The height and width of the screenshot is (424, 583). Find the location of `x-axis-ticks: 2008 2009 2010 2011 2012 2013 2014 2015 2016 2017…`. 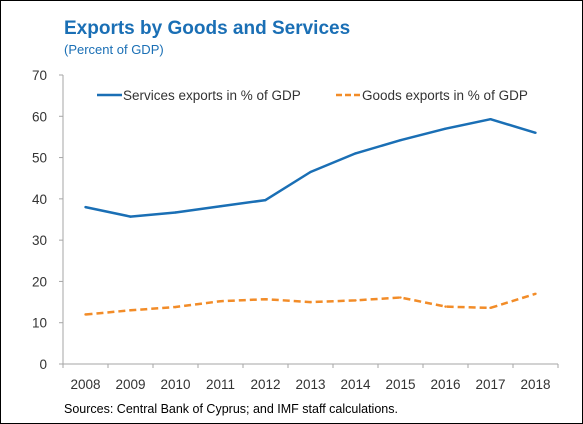

x-axis-ticks: 2008 2009 2010 2011 2012 2013 2014 2015 2016 2017… is located at coordinates (310, 378).